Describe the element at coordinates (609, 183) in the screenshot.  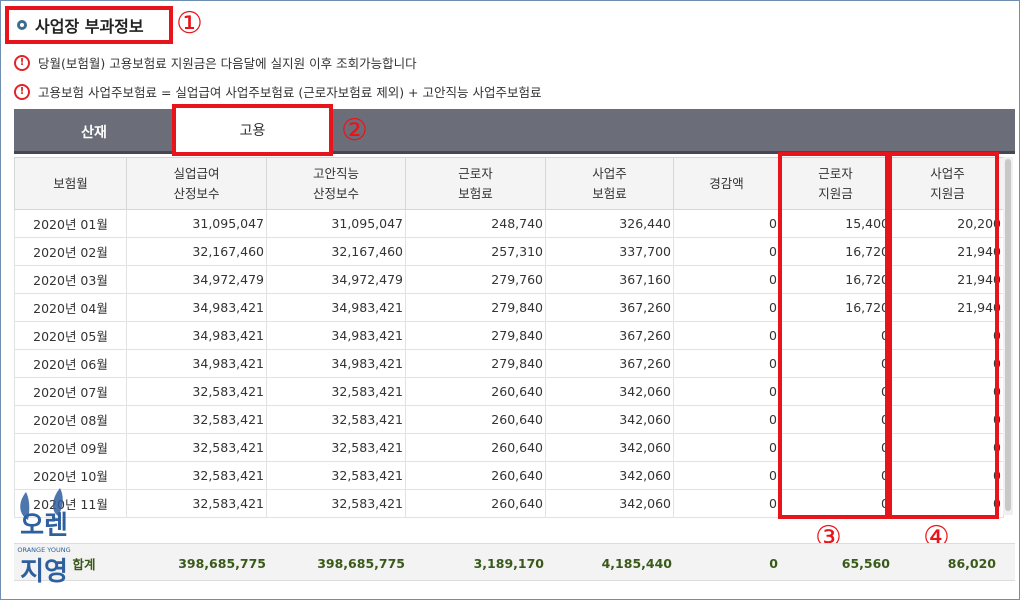
I see `column-header: 사업주 보험료` at that location.